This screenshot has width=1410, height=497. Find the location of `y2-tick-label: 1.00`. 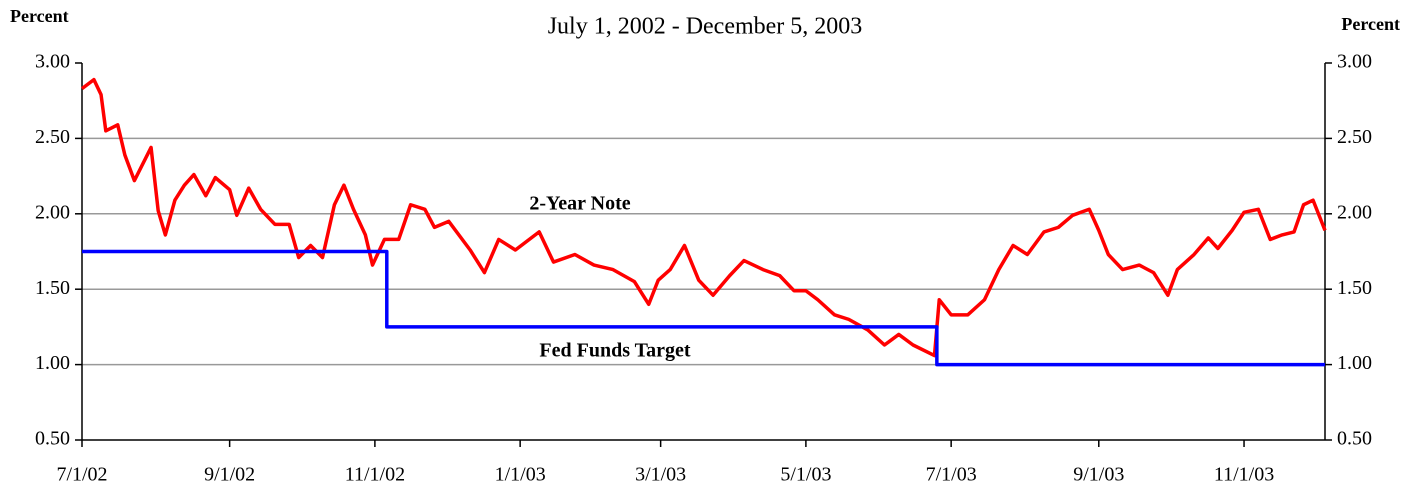

y2-tick-label: 1.00 is located at coordinates (1354, 363).